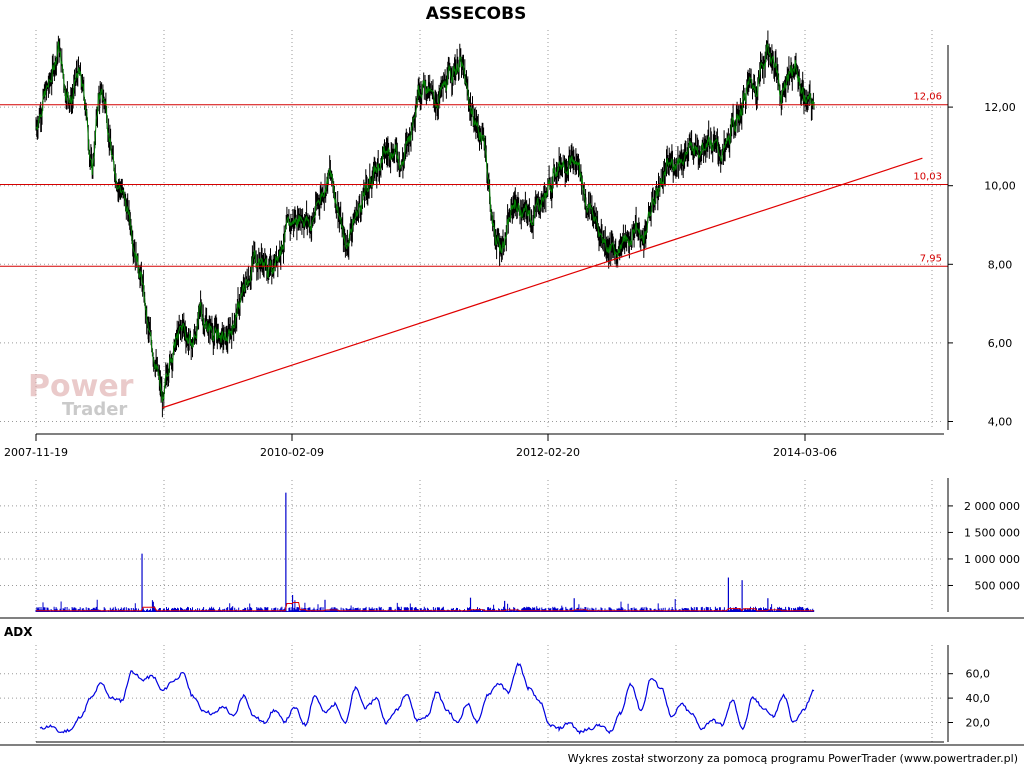  Describe the element at coordinates (931, 258) in the screenshot. I see `level-label: 7,95` at that location.